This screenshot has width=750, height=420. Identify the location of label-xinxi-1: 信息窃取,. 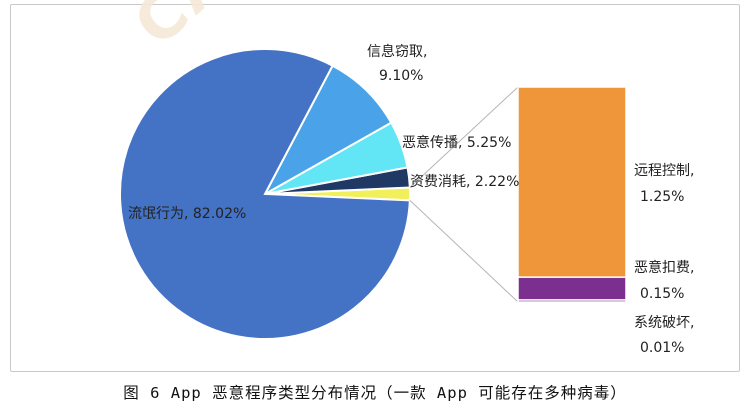
(397, 51).